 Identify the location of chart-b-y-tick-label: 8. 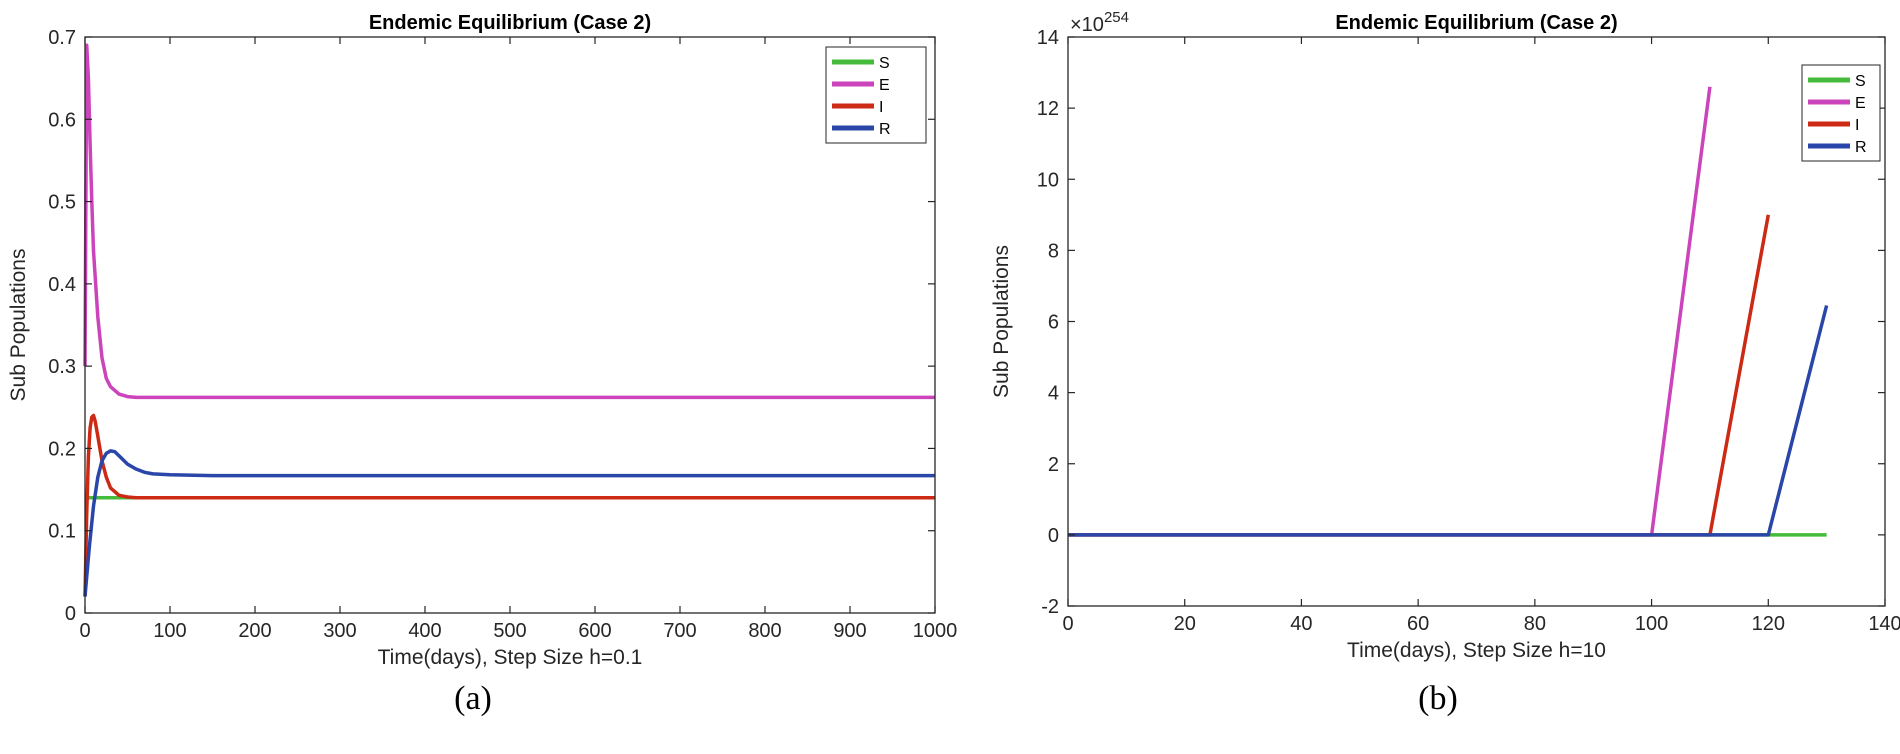
(1053, 251).